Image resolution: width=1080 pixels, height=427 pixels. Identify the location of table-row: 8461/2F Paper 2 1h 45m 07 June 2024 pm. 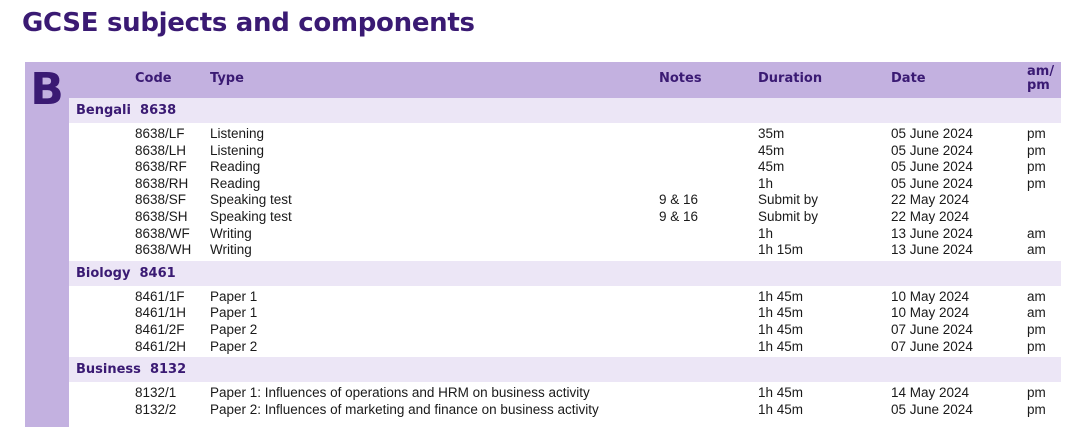
(565, 330).